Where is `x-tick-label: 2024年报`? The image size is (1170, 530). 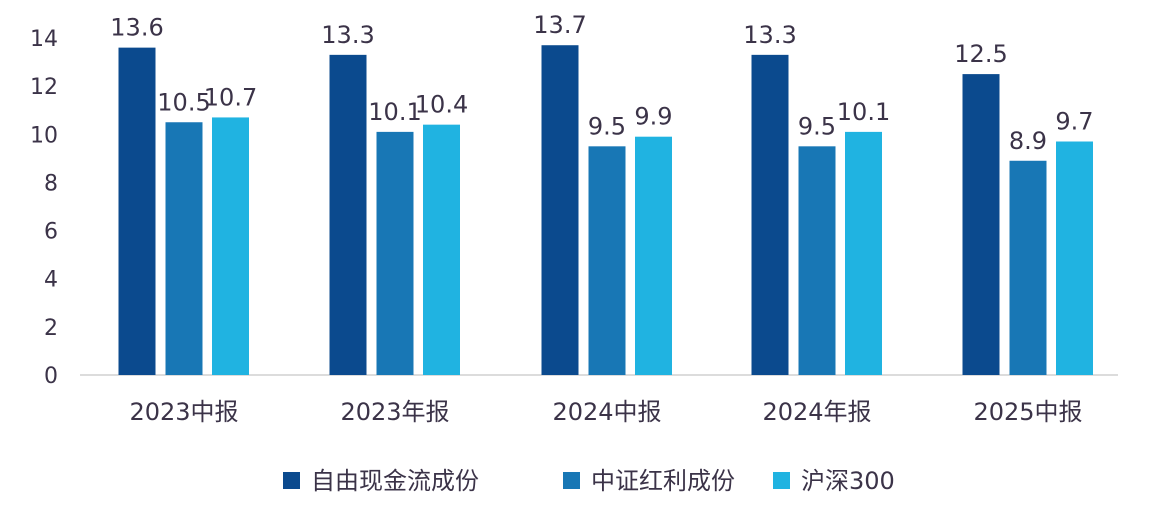 x-tick-label: 2024年报 is located at coordinates (816, 412).